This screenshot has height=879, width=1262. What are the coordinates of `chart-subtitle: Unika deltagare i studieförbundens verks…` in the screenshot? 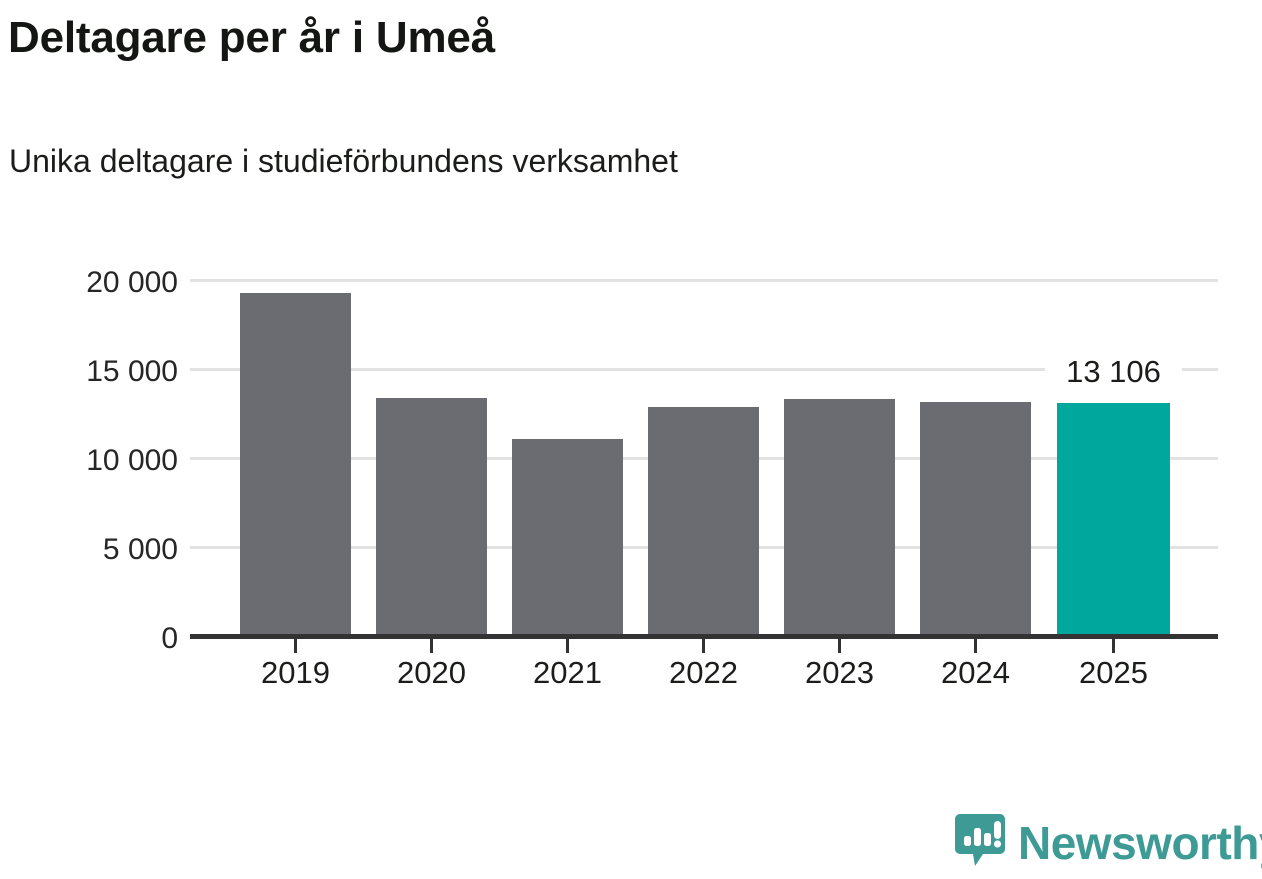 It's located at (343, 161).